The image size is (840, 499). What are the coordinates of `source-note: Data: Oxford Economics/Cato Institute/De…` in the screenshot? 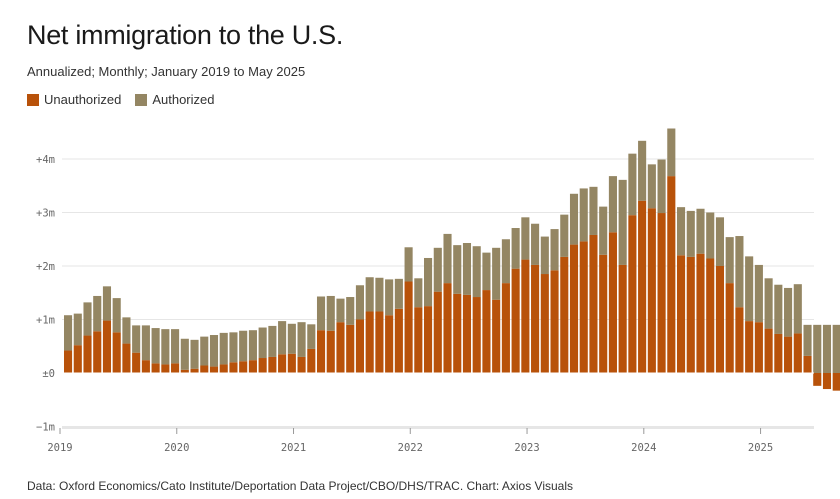 It's located at (300, 486).